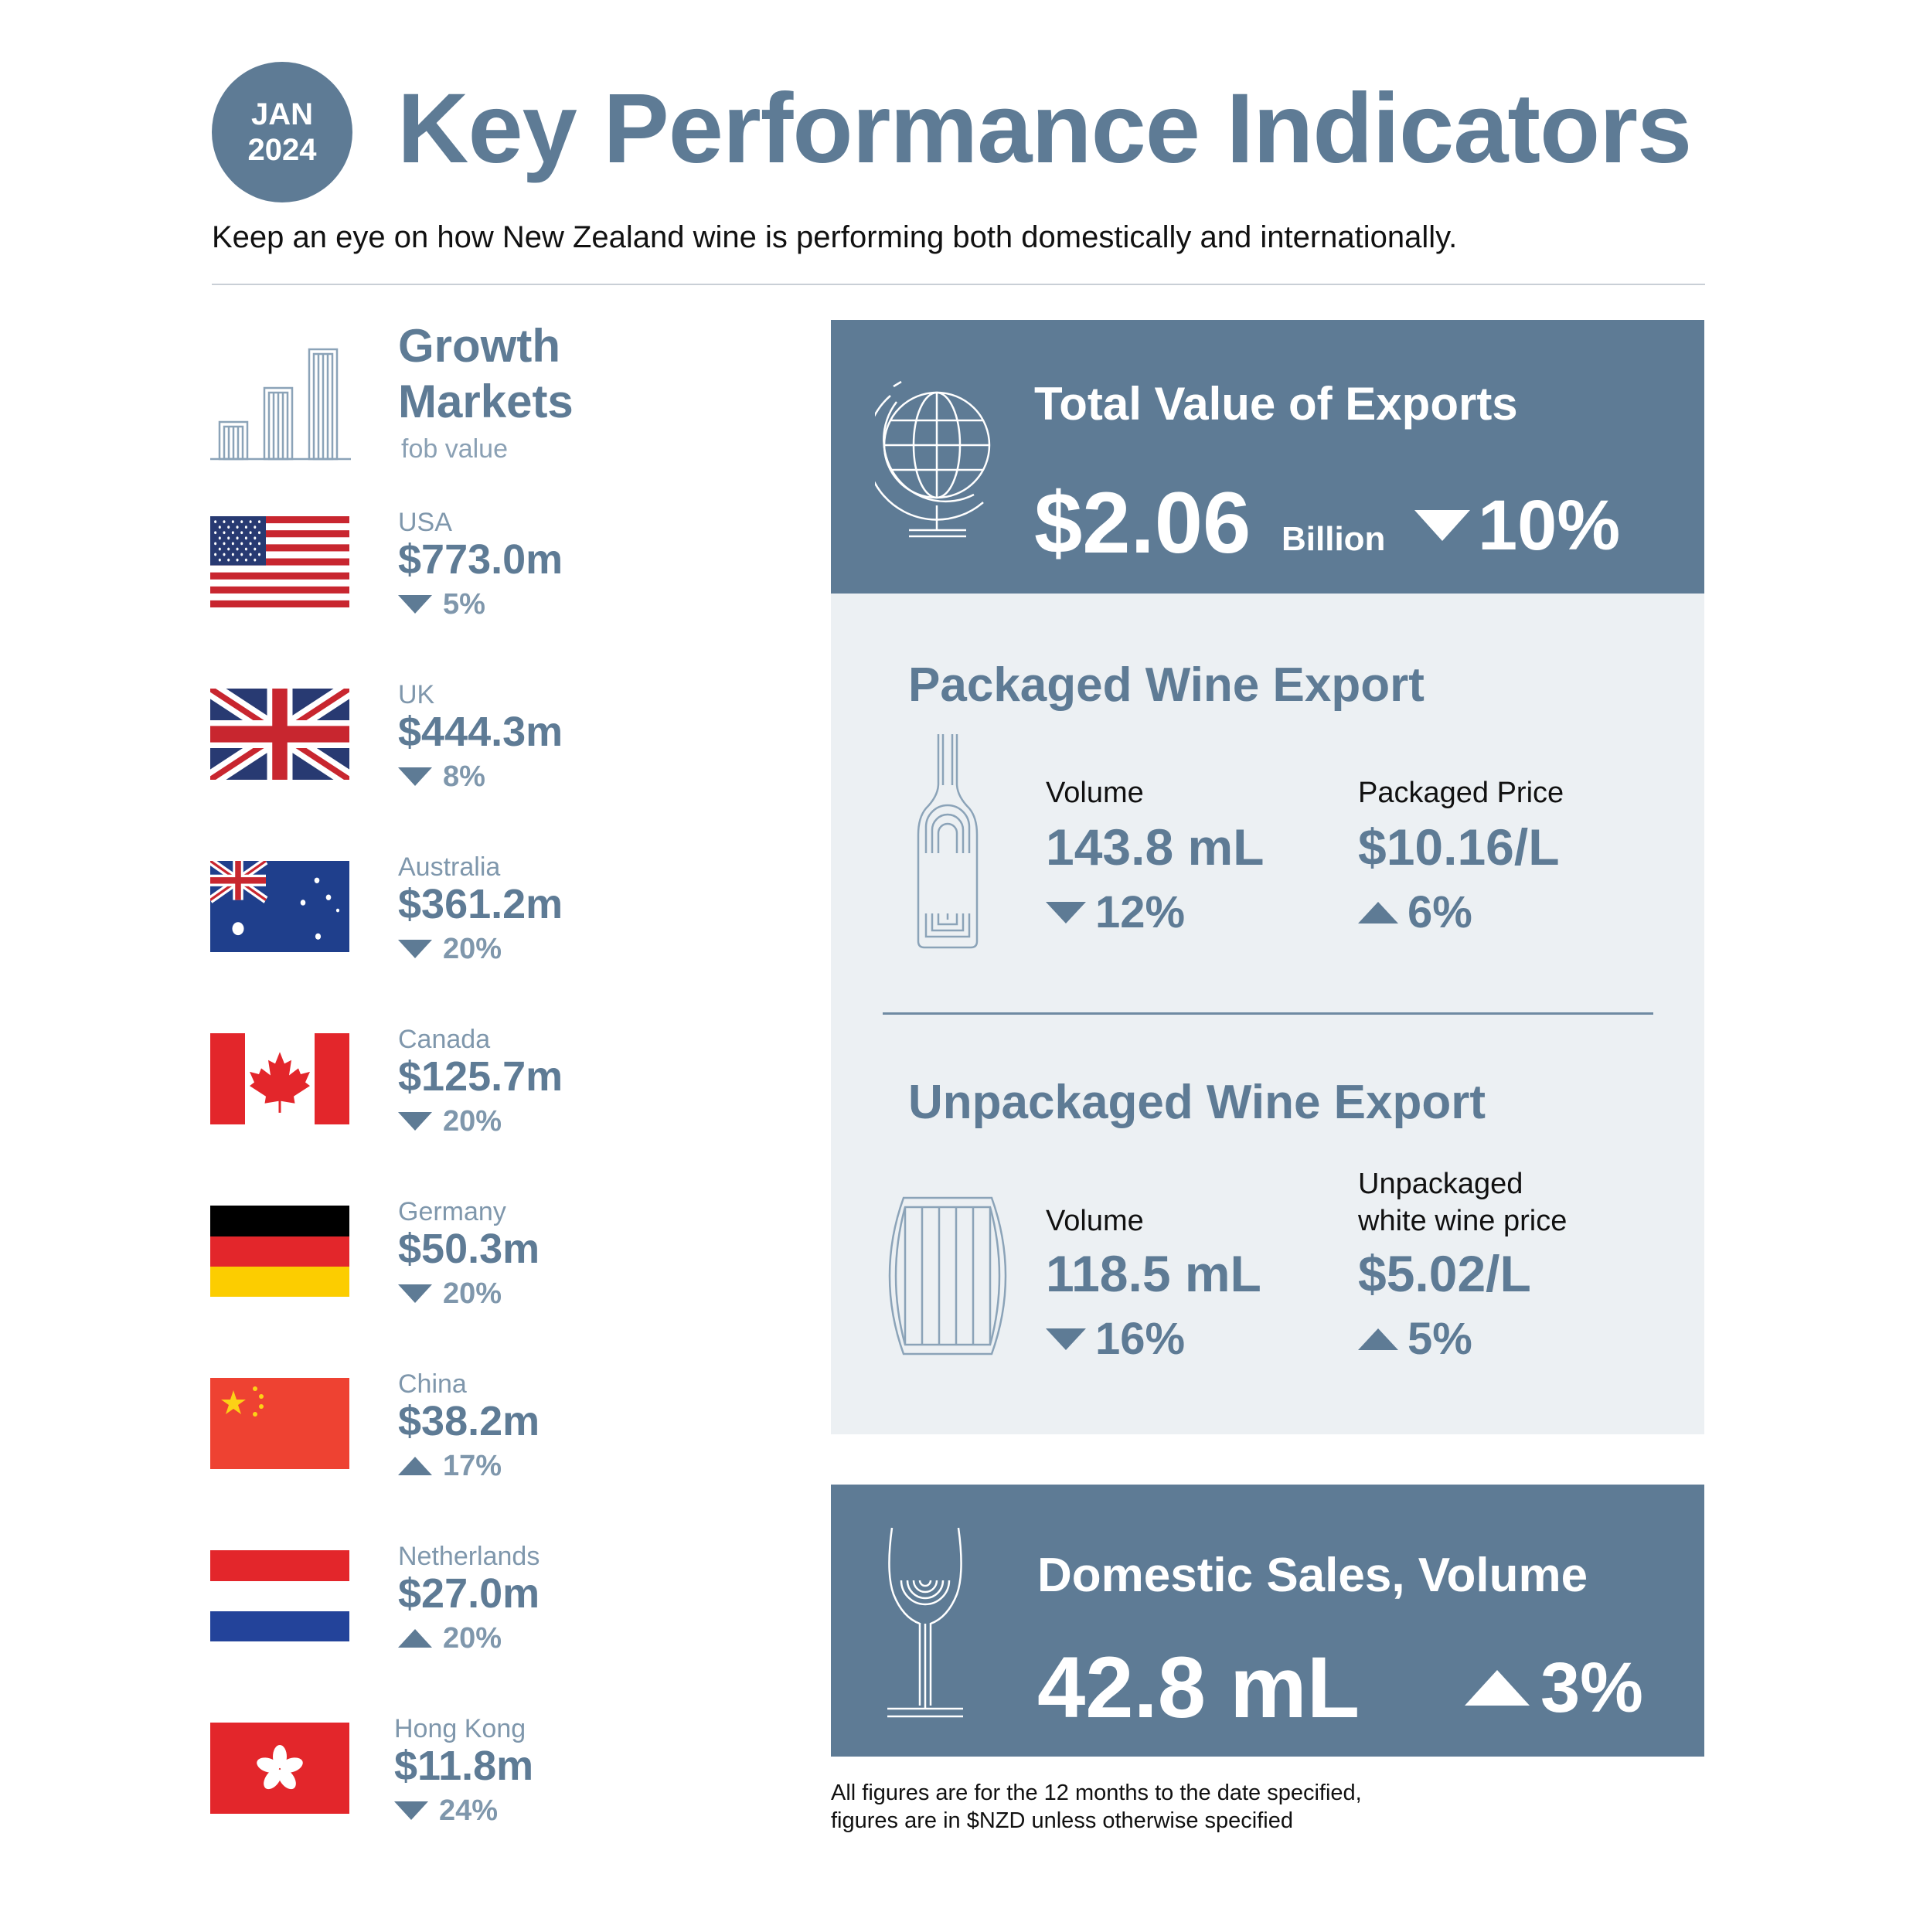  What do you see at coordinates (947, 1277) in the screenshot?
I see `barrel-icon` at bounding box center [947, 1277].